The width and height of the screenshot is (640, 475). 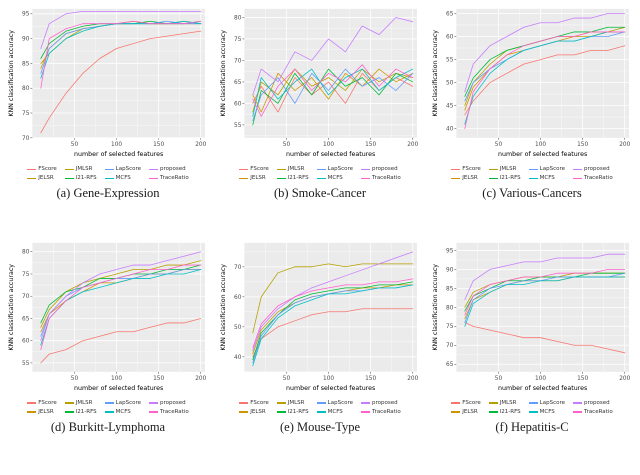 I want to click on series-line-l21-RFS, so click(x=333, y=97).